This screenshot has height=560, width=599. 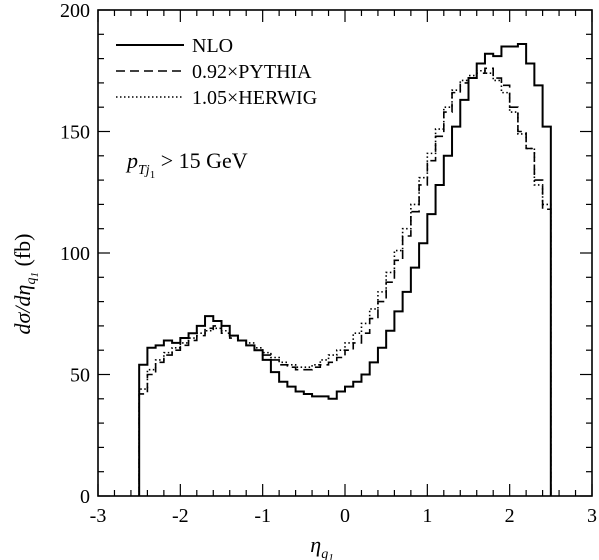 I want to click on x-tick-label: 1, so click(x=427, y=516).